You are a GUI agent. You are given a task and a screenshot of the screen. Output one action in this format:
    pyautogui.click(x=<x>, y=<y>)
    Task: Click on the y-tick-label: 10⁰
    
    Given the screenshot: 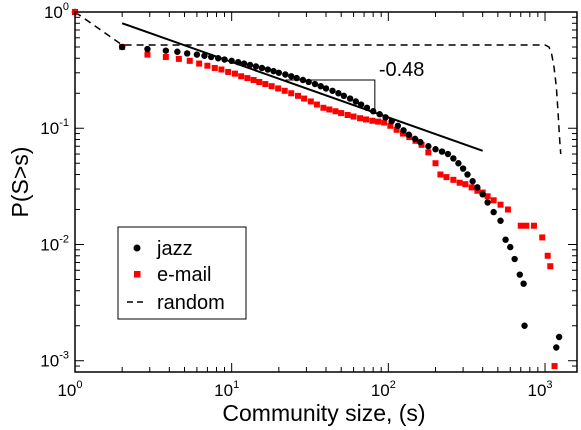 What is the action you would take?
    pyautogui.click(x=56, y=11)
    